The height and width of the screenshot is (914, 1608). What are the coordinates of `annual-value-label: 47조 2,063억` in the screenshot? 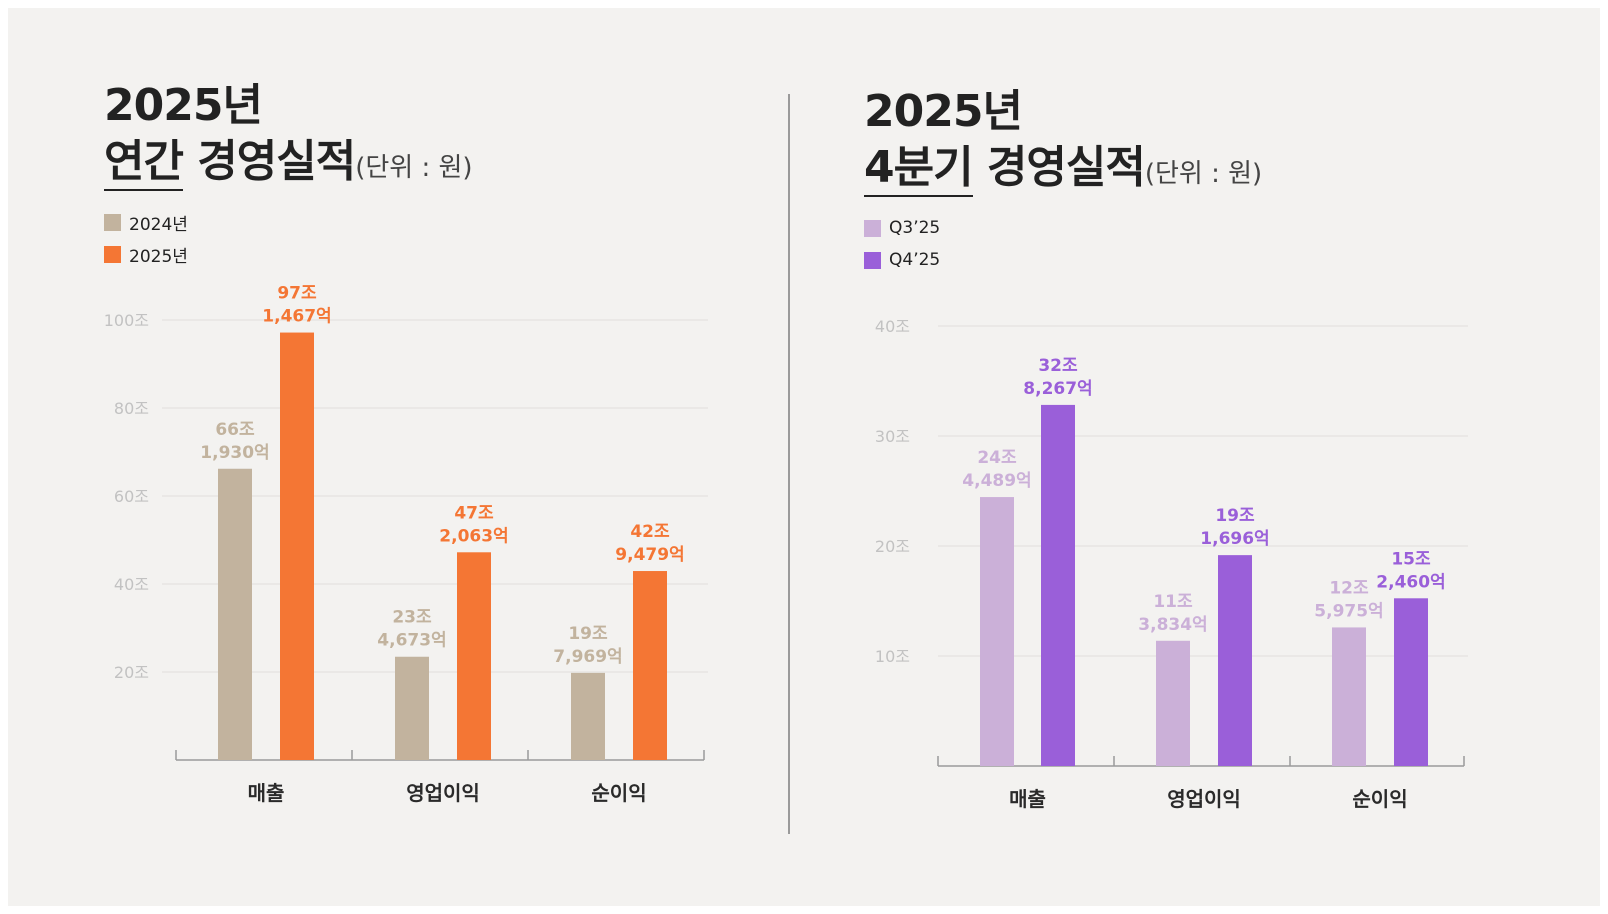 It's located at (473, 524).